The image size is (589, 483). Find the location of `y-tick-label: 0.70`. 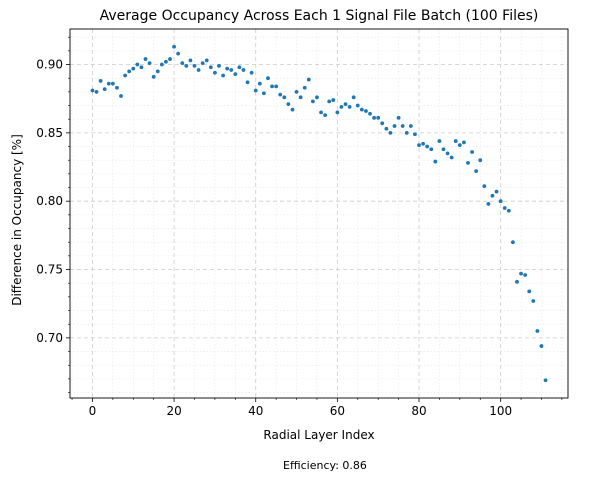

y-tick-label: 0.70 is located at coordinates (49, 338).